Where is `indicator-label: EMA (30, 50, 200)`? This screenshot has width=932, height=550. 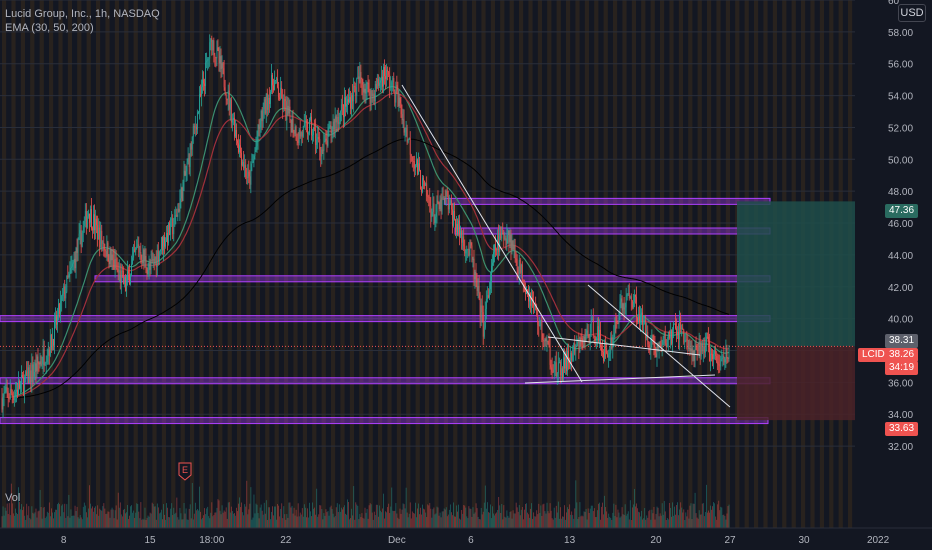 indicator-label: EMA (30, 50, 200) is located at coordinates (49, 28).